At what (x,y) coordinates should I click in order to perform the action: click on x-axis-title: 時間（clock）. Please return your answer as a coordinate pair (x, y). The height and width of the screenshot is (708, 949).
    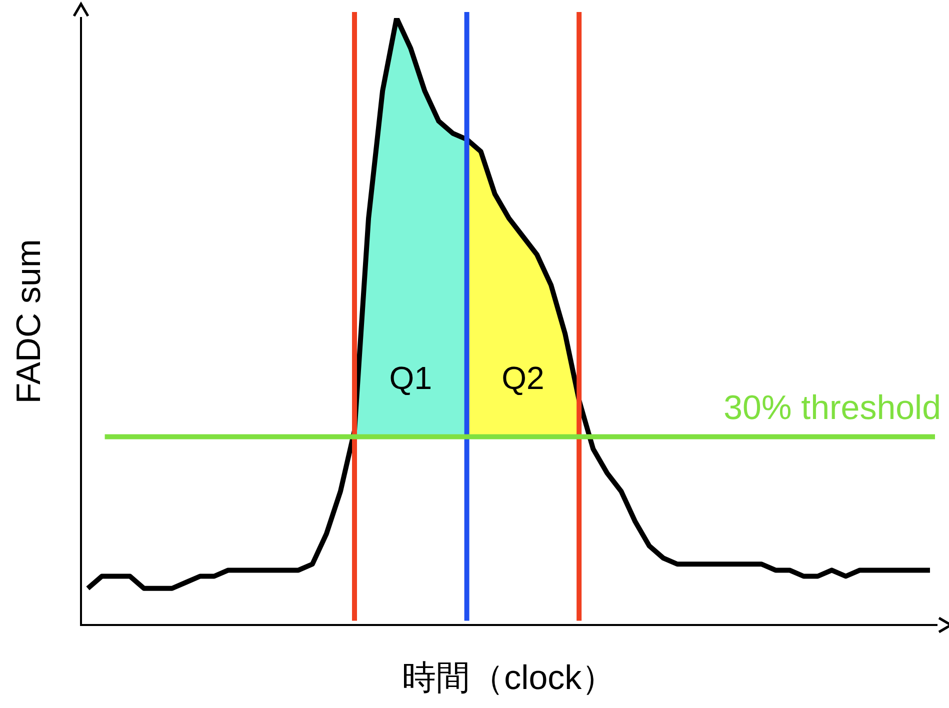
    Looking at the image, I should click on (509, 677).